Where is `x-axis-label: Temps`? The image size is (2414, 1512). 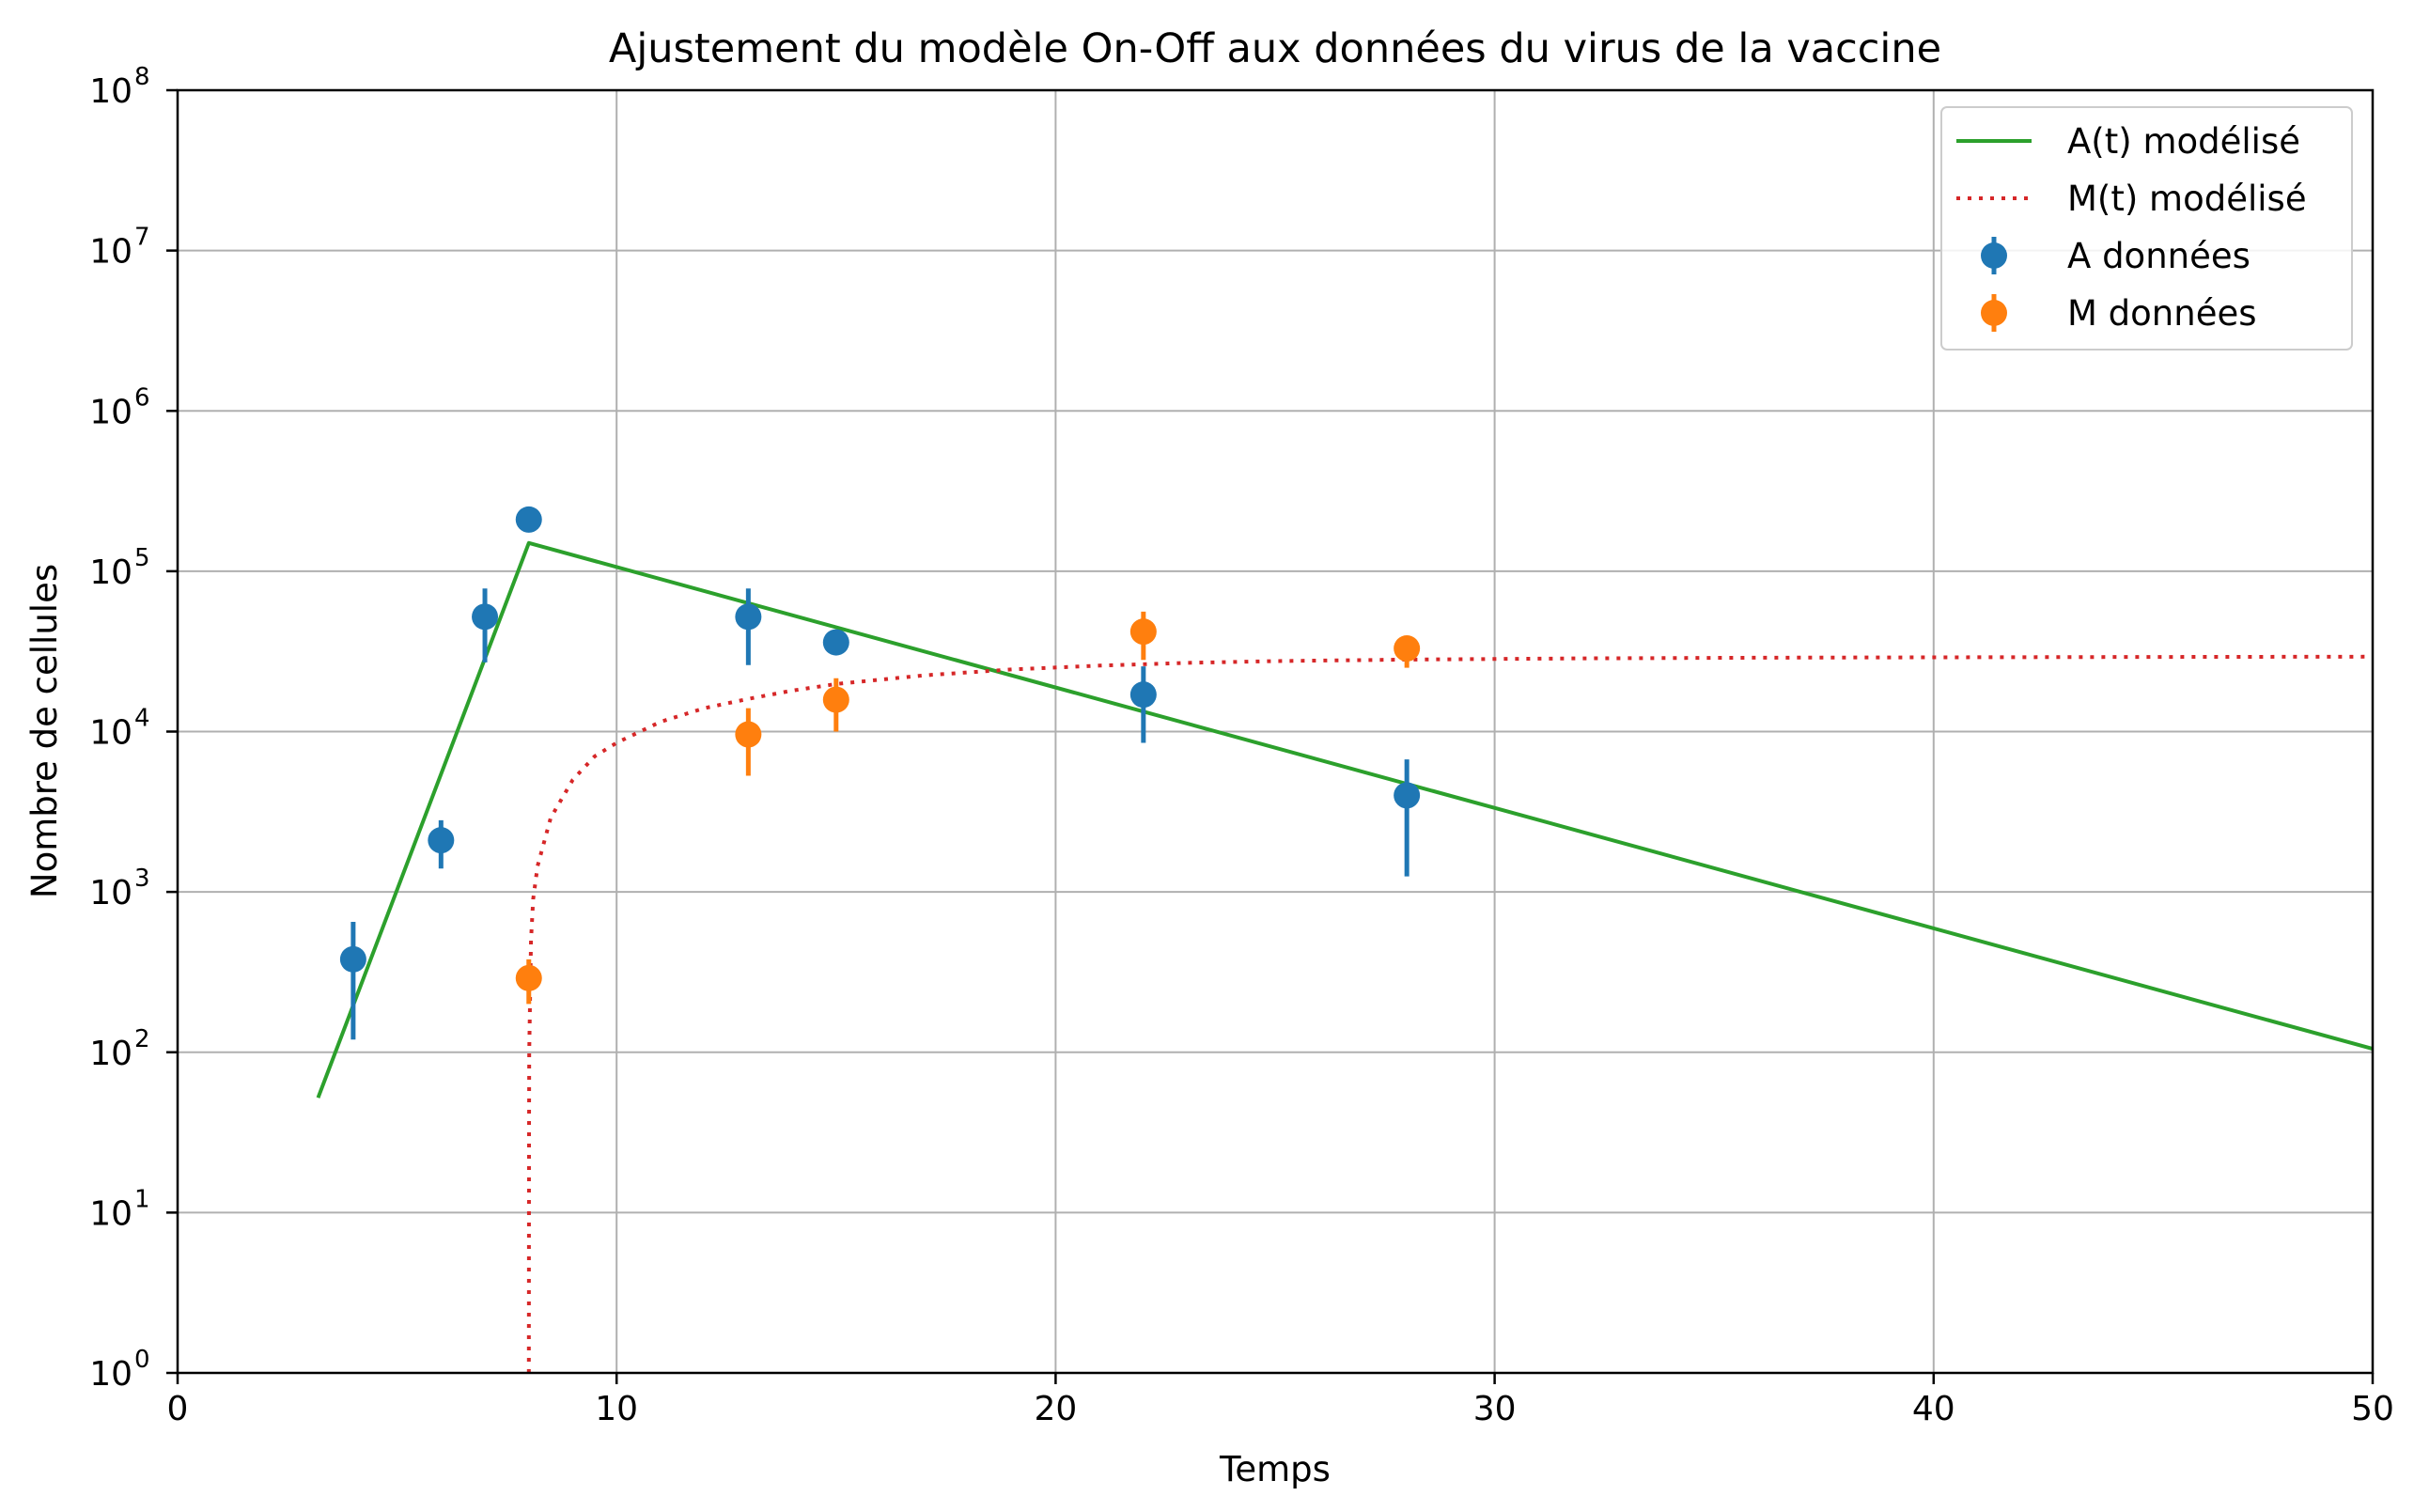 x-axis-label: Temps is located at coordinates (1275, 1469).